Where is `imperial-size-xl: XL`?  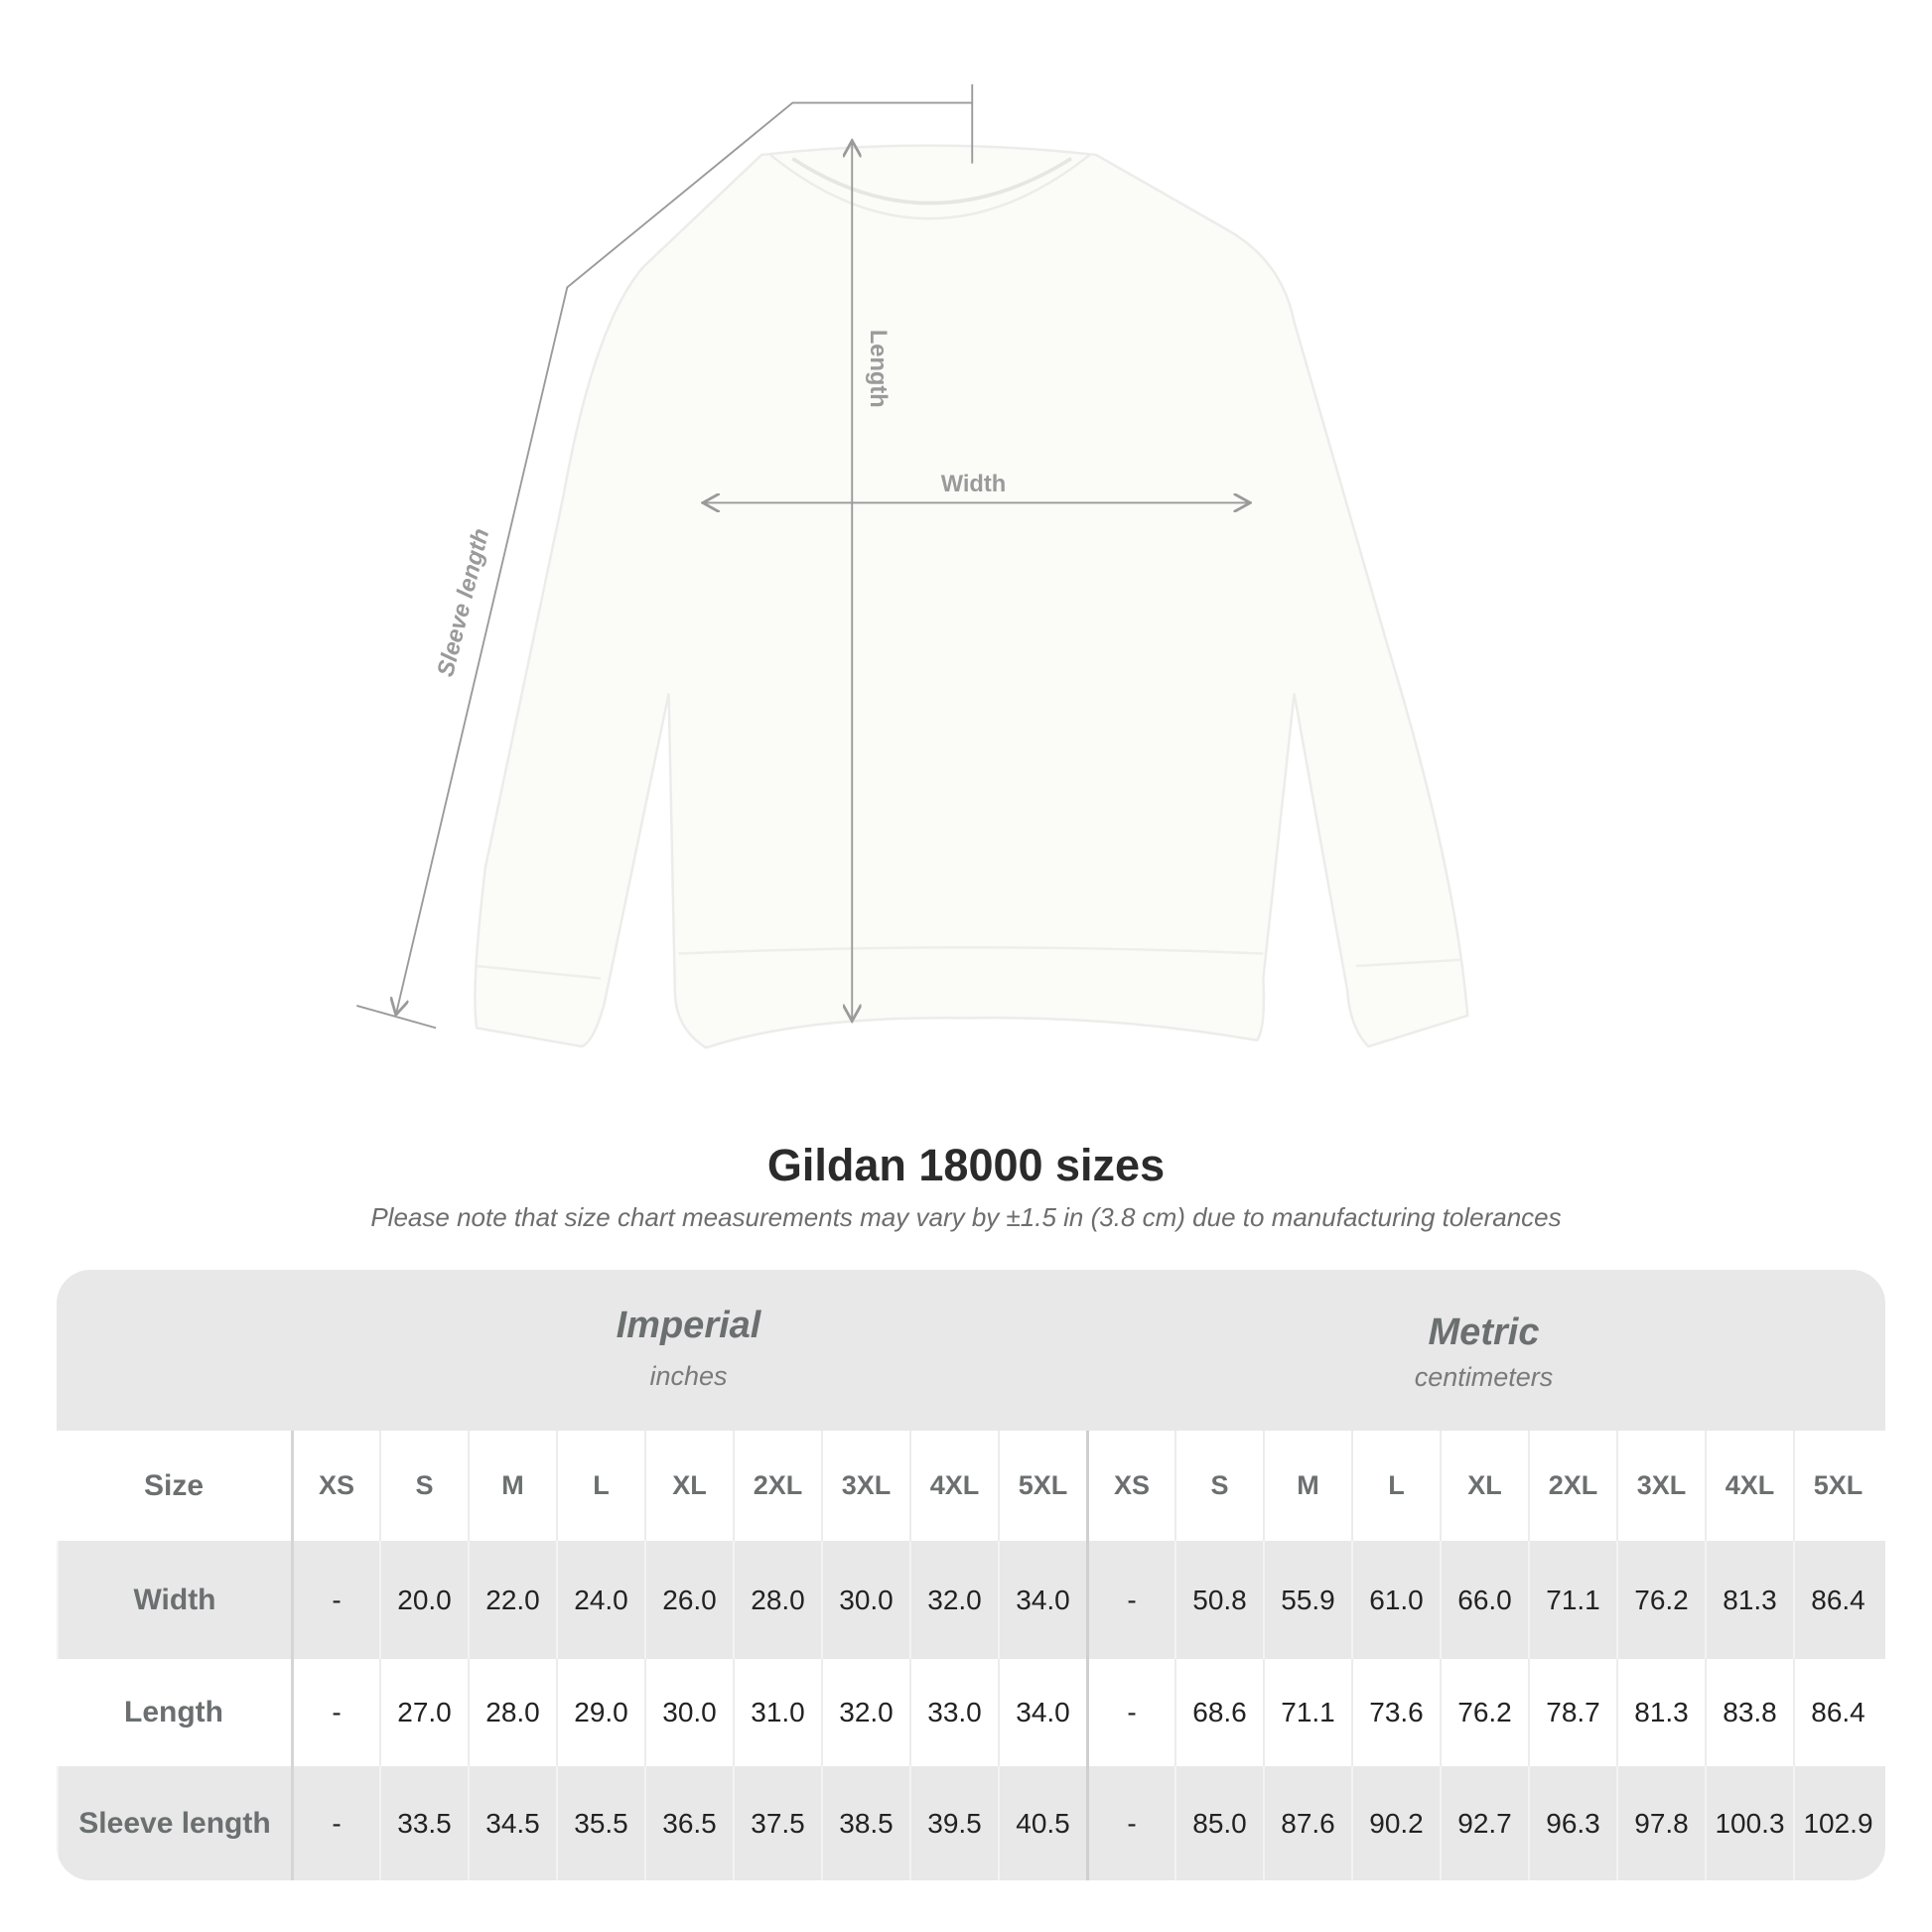 imperial-size-xl: XL is located at coordinates (688, 1486).